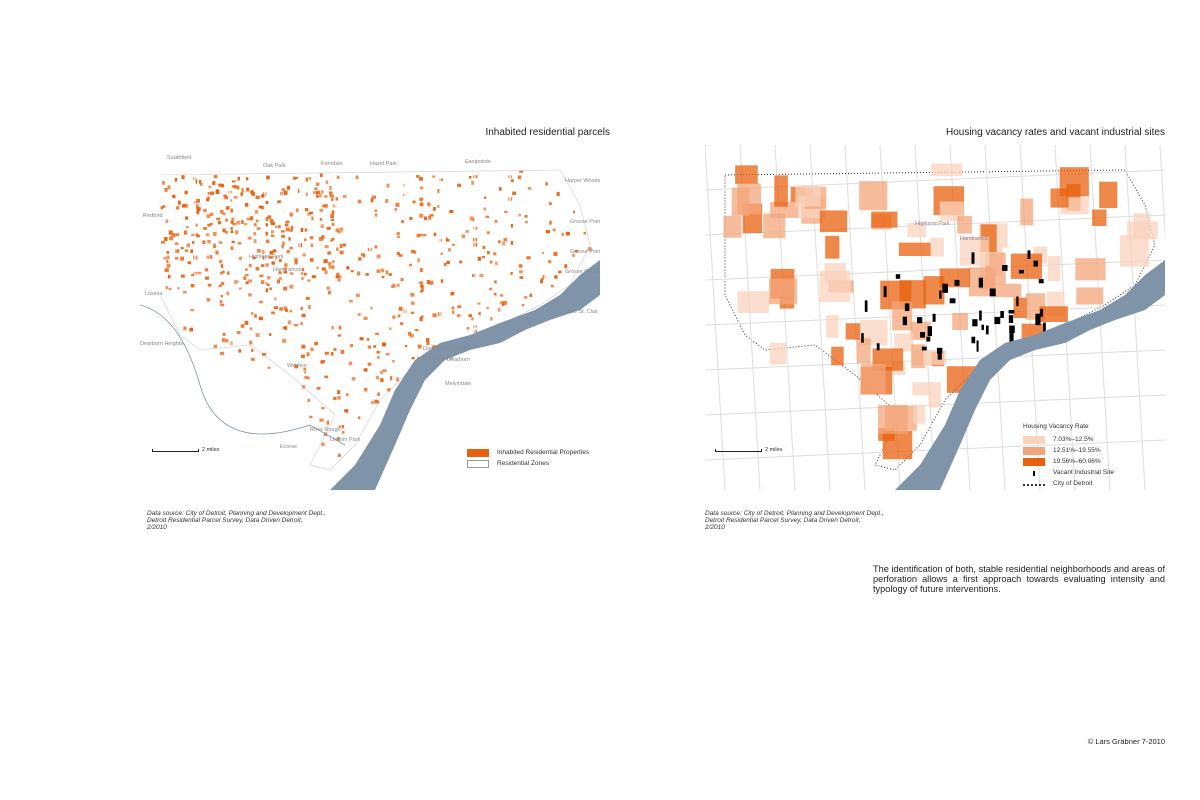 The image size is (1200, 800). Describe the element at coordinates (243, 375) in the screenshot. I see `rouge-river` at that location.